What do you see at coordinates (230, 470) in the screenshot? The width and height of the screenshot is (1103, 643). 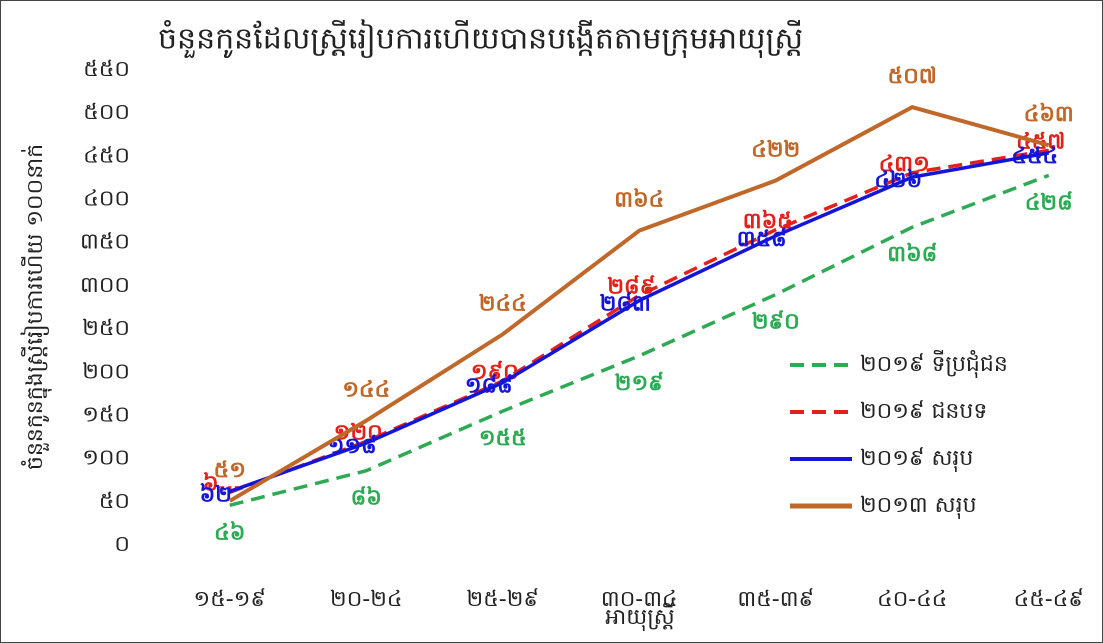 I see `data-label: ៥១` at bounding box center [230, 470].